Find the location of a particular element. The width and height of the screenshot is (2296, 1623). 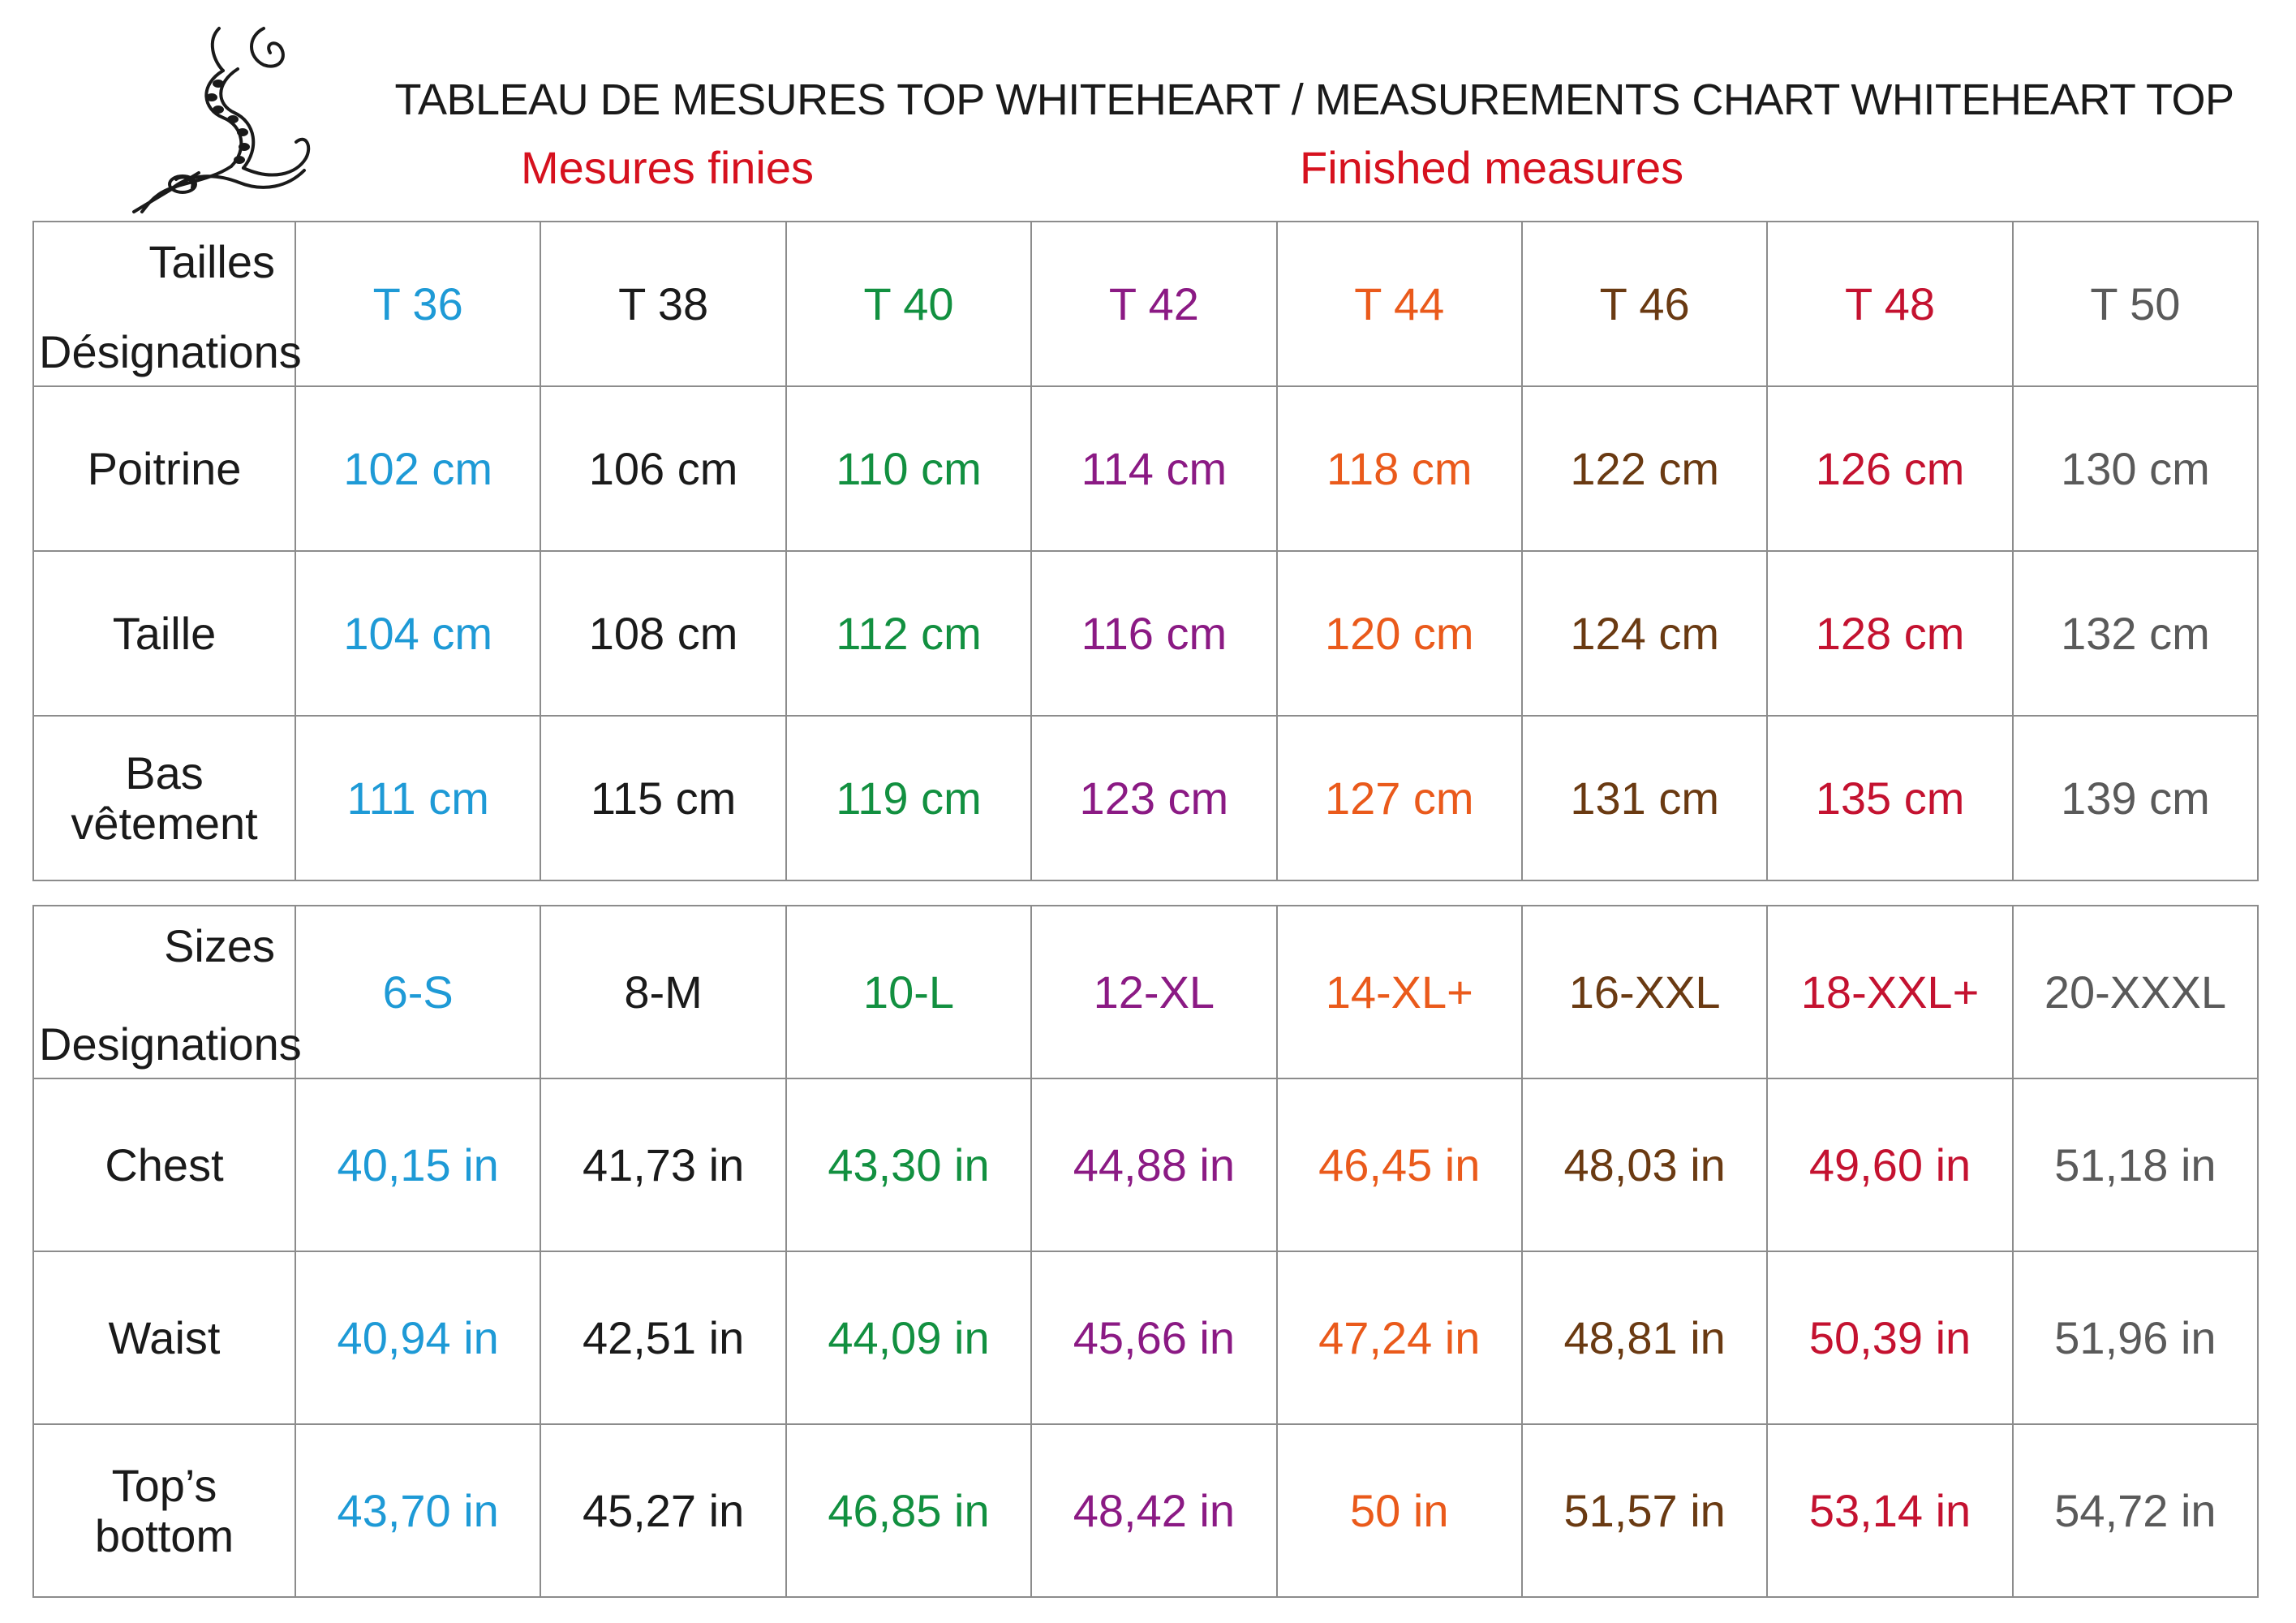

size-header: 20-XXXL is located at coordinates (2135, 992).